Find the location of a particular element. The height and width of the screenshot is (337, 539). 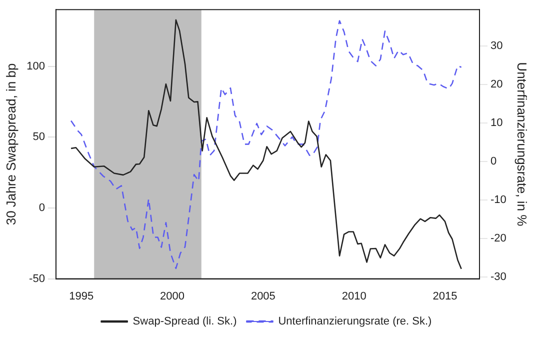

y-tick-label: 50 is located at coordinates (38, 137).